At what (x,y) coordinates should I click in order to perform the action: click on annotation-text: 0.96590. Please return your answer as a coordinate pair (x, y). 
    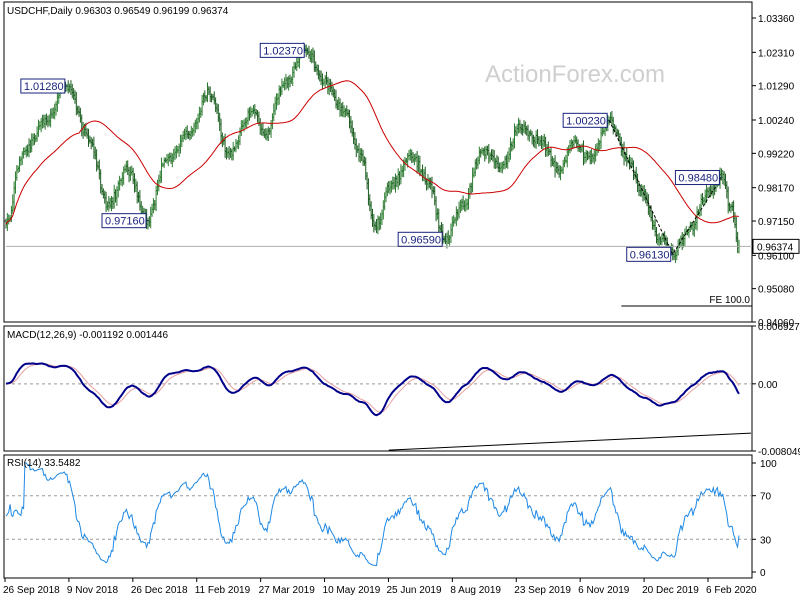
    Looking at the image, I should click on (421, 240).